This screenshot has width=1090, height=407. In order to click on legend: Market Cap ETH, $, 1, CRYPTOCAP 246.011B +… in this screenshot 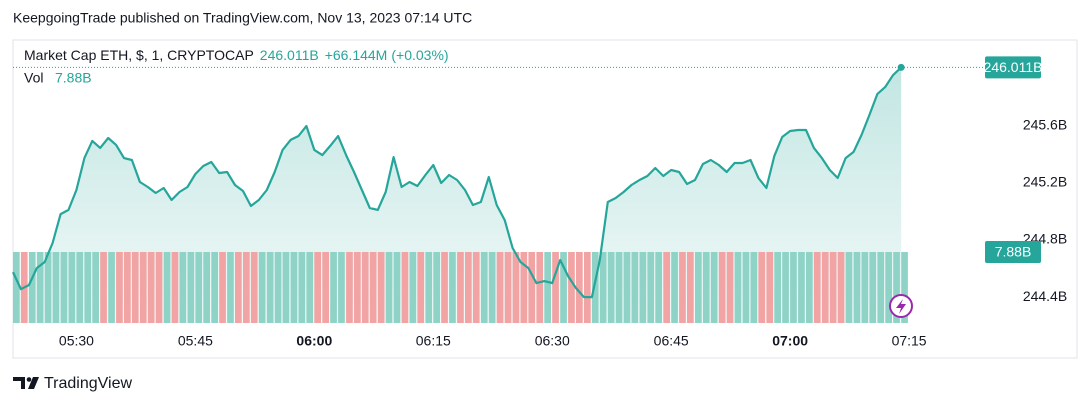, I will do `click(236, 55)`.